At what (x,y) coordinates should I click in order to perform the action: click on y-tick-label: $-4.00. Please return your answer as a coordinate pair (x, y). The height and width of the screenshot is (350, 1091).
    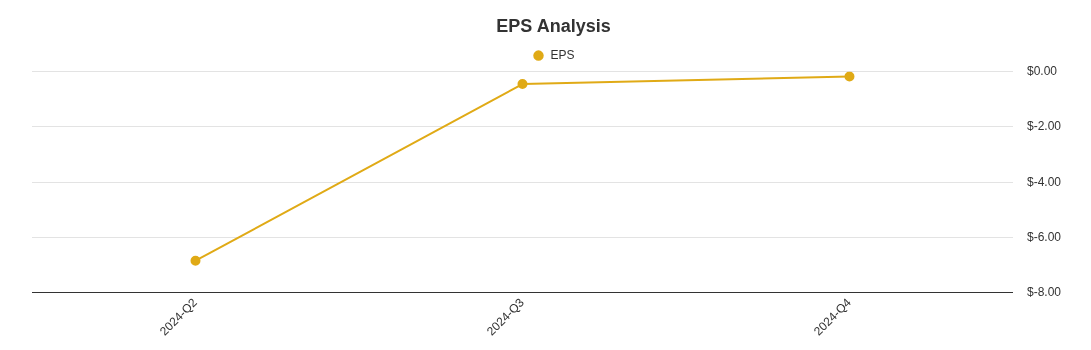
    Looking at the image, I should click on (1044, 181).